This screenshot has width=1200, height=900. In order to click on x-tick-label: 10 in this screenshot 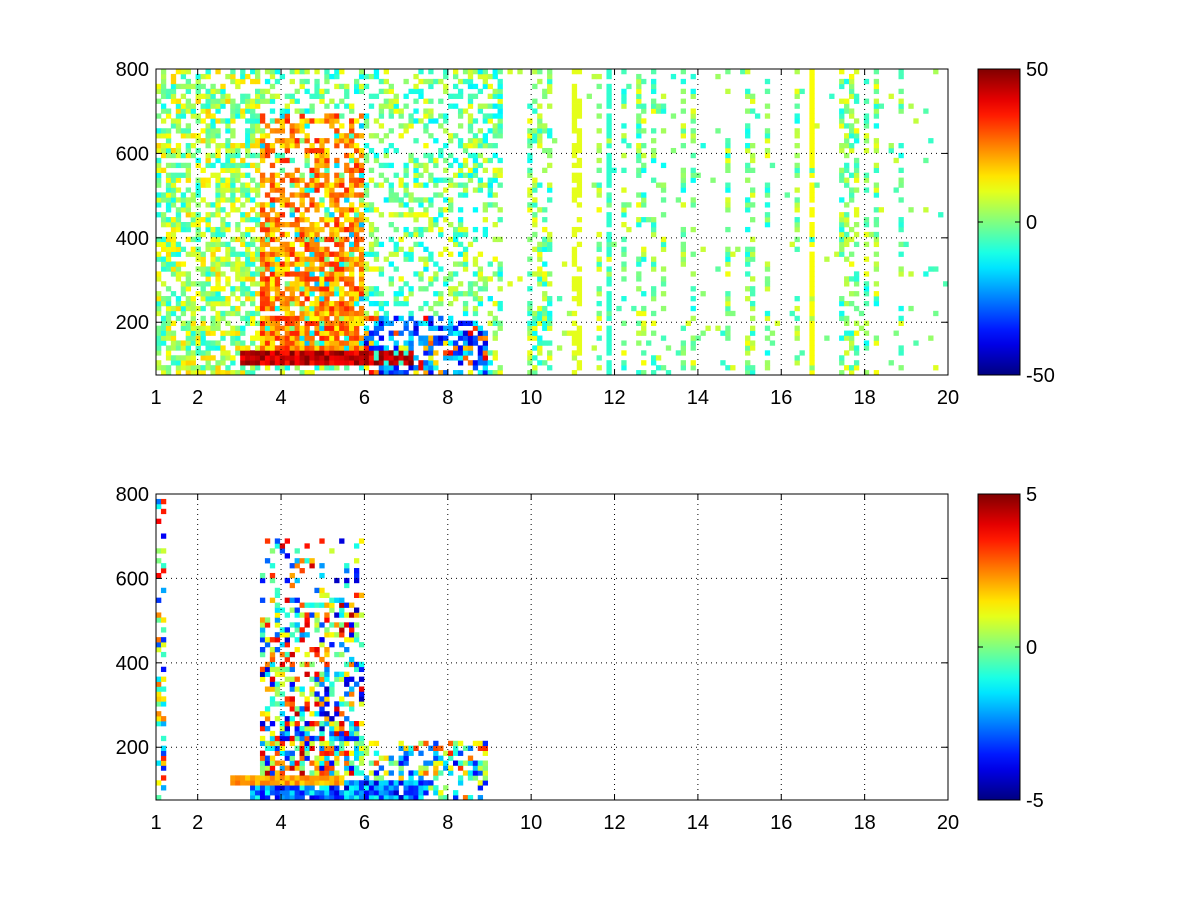, I will do `click(531, 398)`.